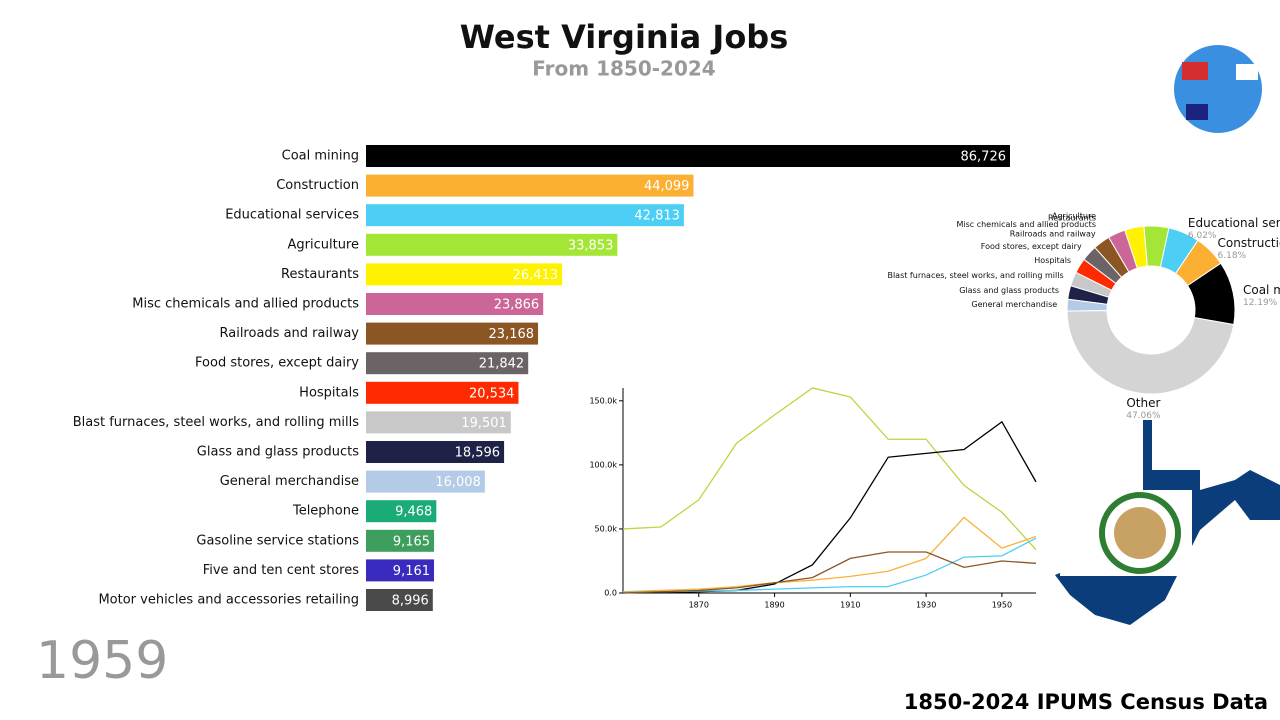 The height and width of the screenshot is (720, 1280). What do you see at coordinates (292, 215) in the screenshot?
I see `category-label: Educational services` at bounding box center [292, 215].